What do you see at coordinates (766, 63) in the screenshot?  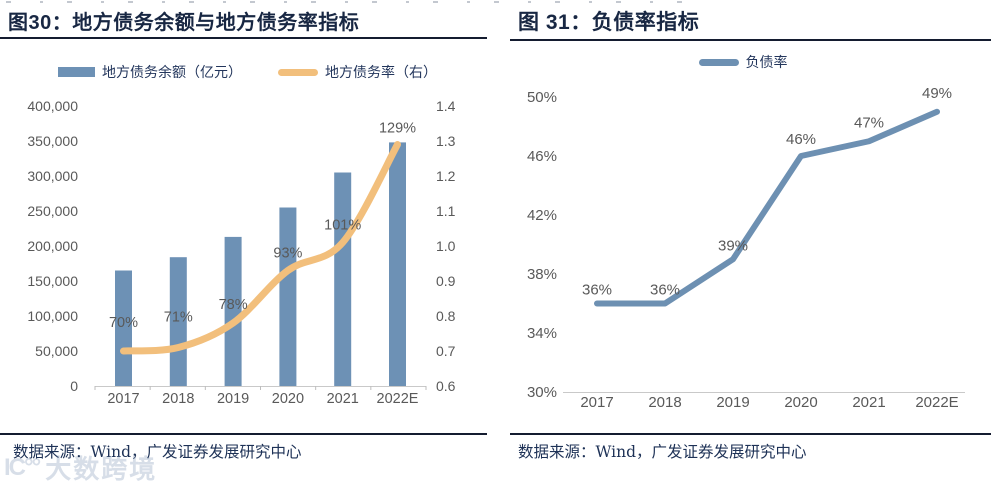 I see `legend-label: 负债率` at bounding box center [766, 63].